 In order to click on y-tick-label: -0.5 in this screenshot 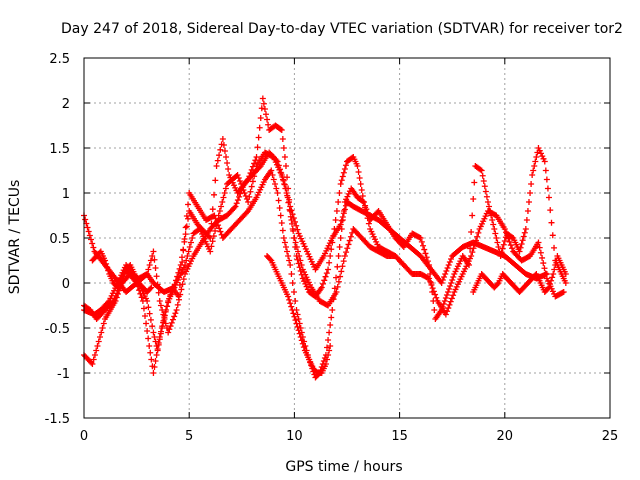, I will do `click(57, 329)`.